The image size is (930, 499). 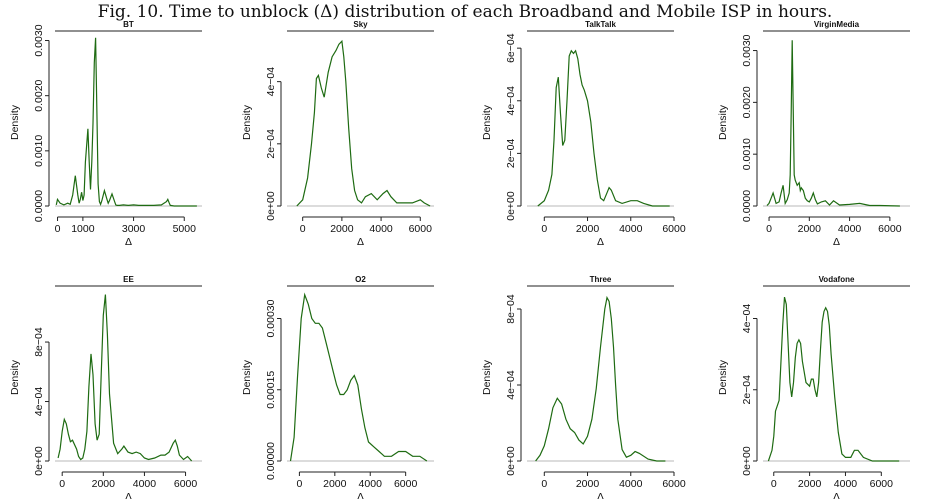 What do you see at coordinates (747, 206) in the screenshot?
I see `panel-4-y-tick-label: 0.0000` at bounding box center [747, 206].